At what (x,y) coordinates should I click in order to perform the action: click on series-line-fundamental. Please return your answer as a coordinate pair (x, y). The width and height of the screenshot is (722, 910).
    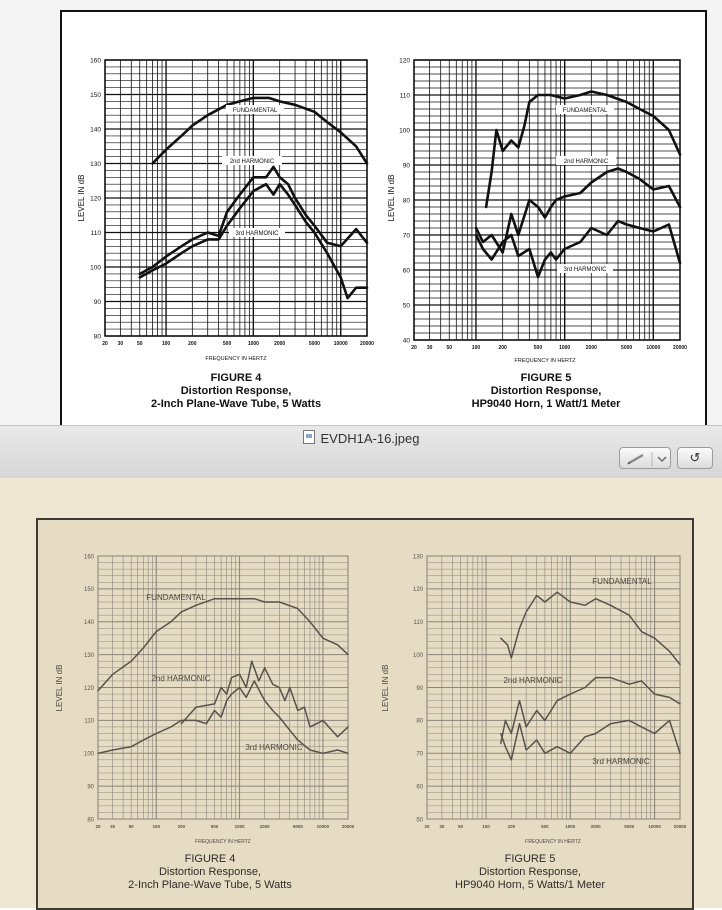
    Looking at the image, I should click on (590, 628).